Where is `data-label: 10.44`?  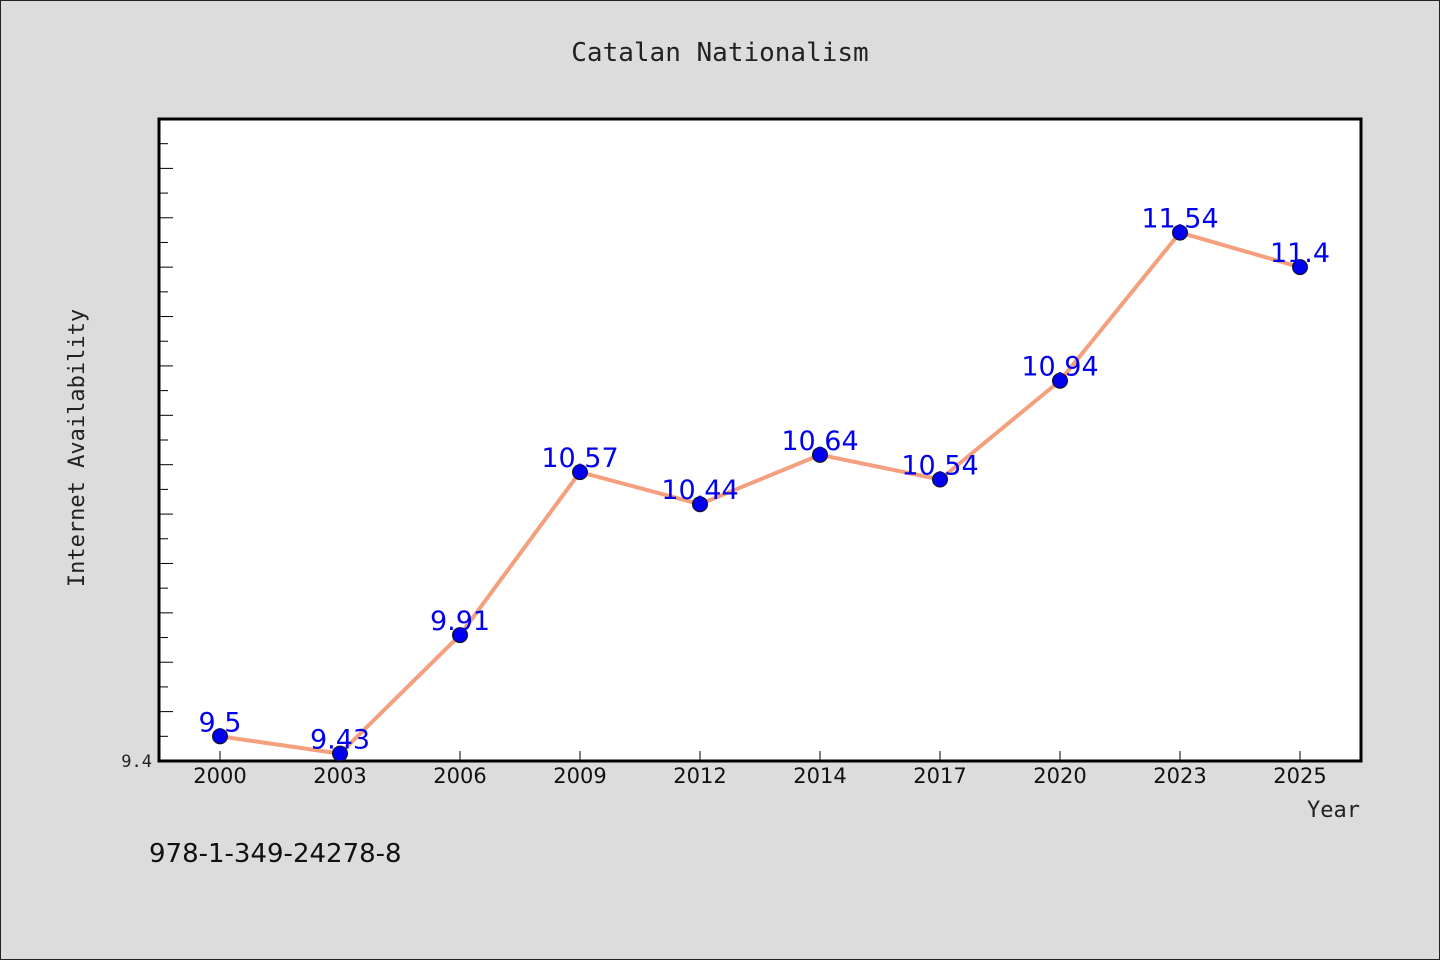 data-label: 10.44 is located at coordinates (699, 490).